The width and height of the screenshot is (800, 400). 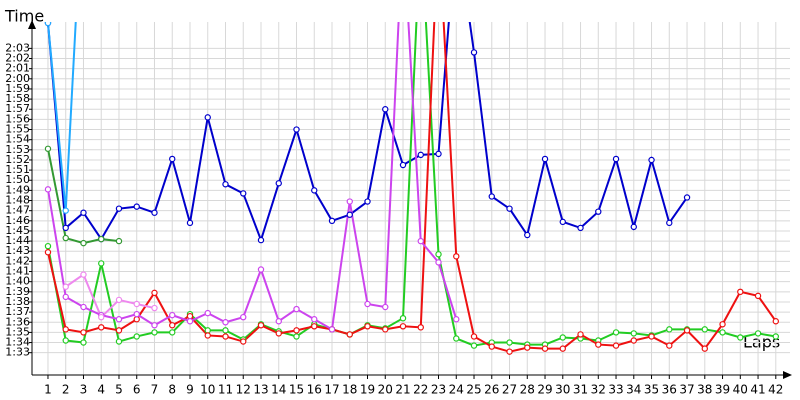 What do you see at coordinates (17, 139) in the screenshot?
I see `y-tick-label: 1:54` at bounding box center [17, 139].